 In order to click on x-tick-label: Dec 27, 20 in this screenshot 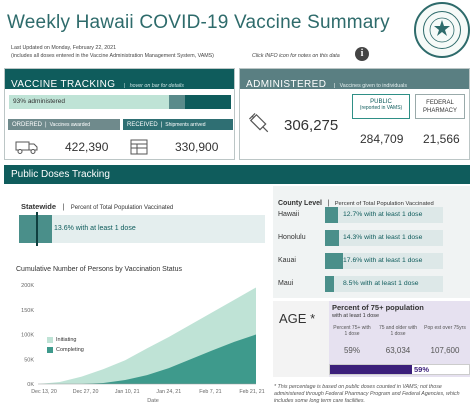, I will do `click(86, 392)`.